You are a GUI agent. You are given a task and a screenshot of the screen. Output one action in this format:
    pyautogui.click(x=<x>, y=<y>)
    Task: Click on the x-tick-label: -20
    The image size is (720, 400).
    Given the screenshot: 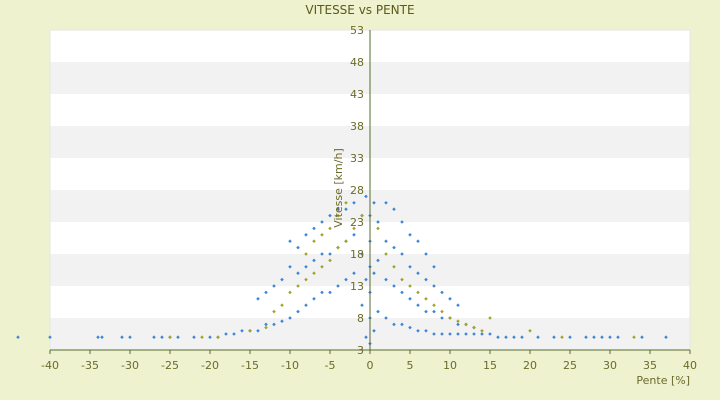 What is the action you would take?
    pyautogui.click(x=210, y=365)
    